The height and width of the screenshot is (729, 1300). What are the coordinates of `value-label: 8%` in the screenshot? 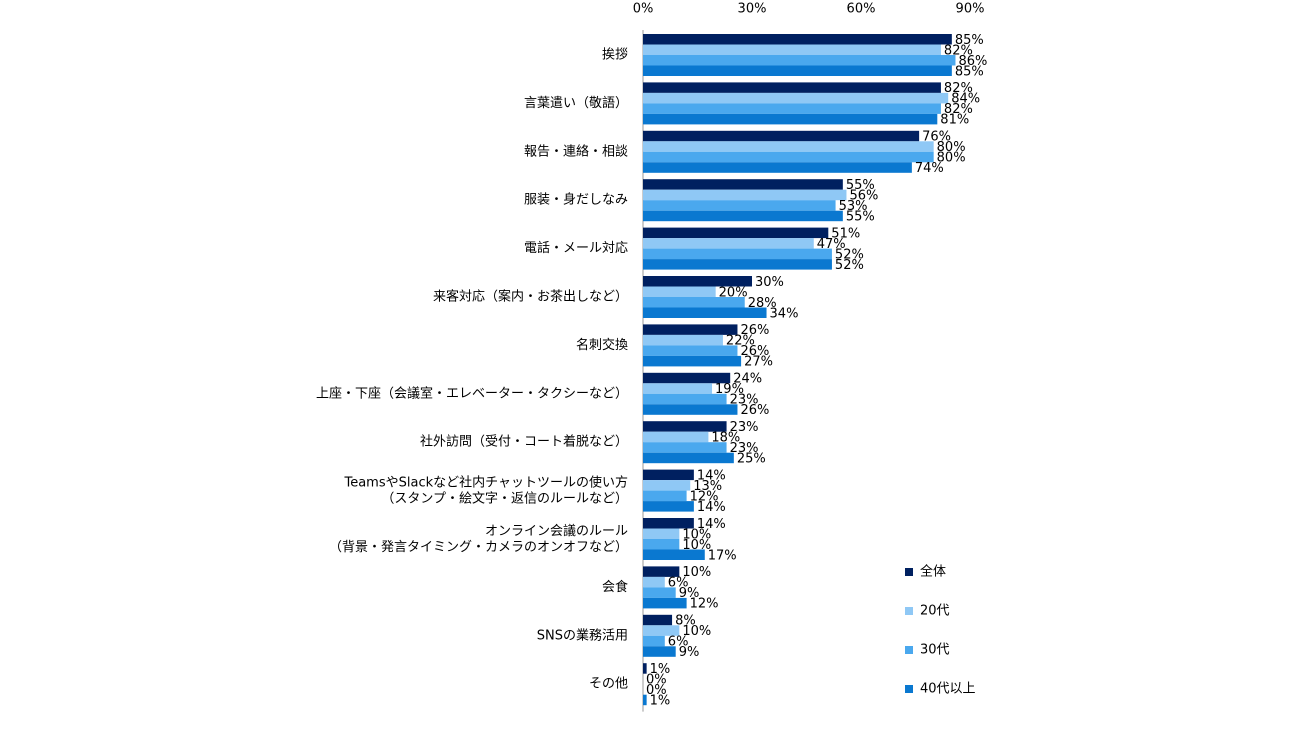 It's located at (685, 621).